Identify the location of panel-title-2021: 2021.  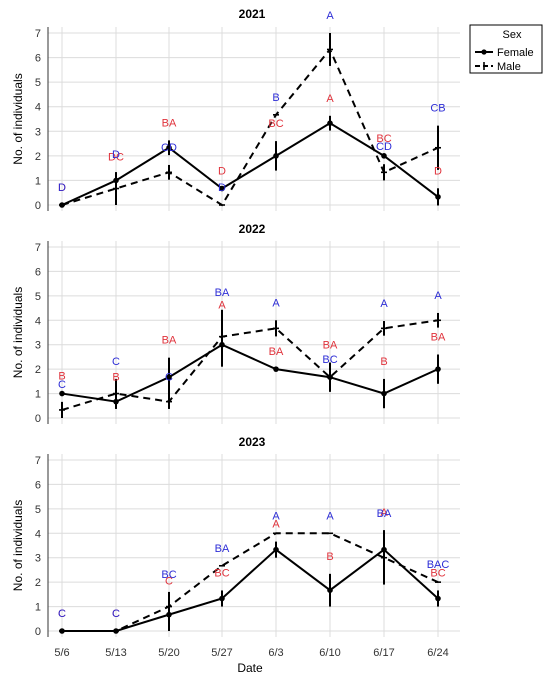
(252, 14).